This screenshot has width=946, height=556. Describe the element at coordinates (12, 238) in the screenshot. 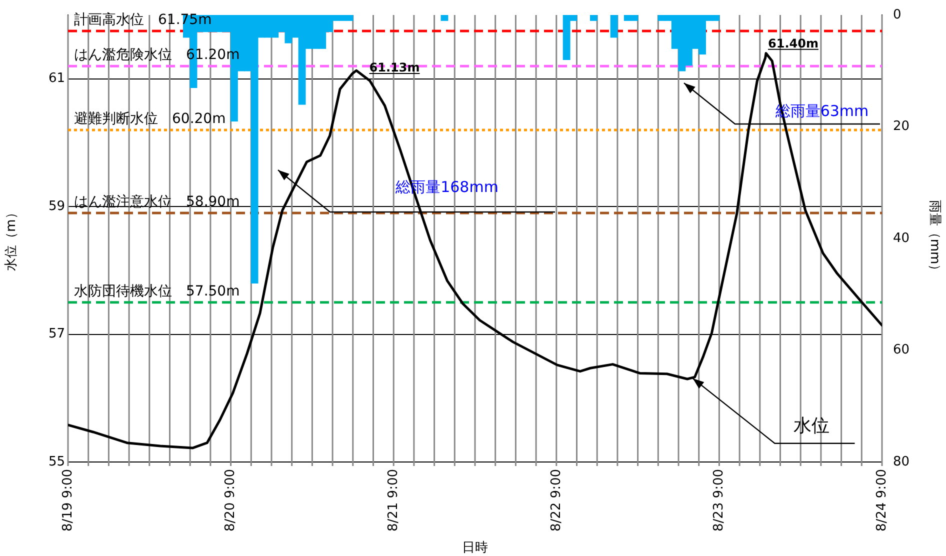

I see `y-axis-title: 水位（m）` at that location.